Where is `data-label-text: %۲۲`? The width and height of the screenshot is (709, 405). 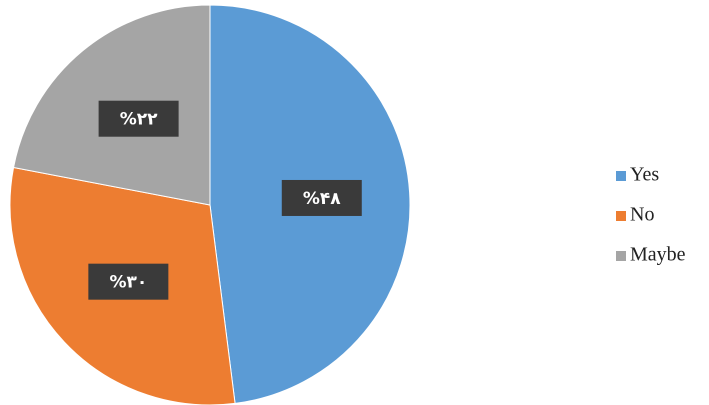
data-label-text: %۲۲ is located at coordinates (139, 120).